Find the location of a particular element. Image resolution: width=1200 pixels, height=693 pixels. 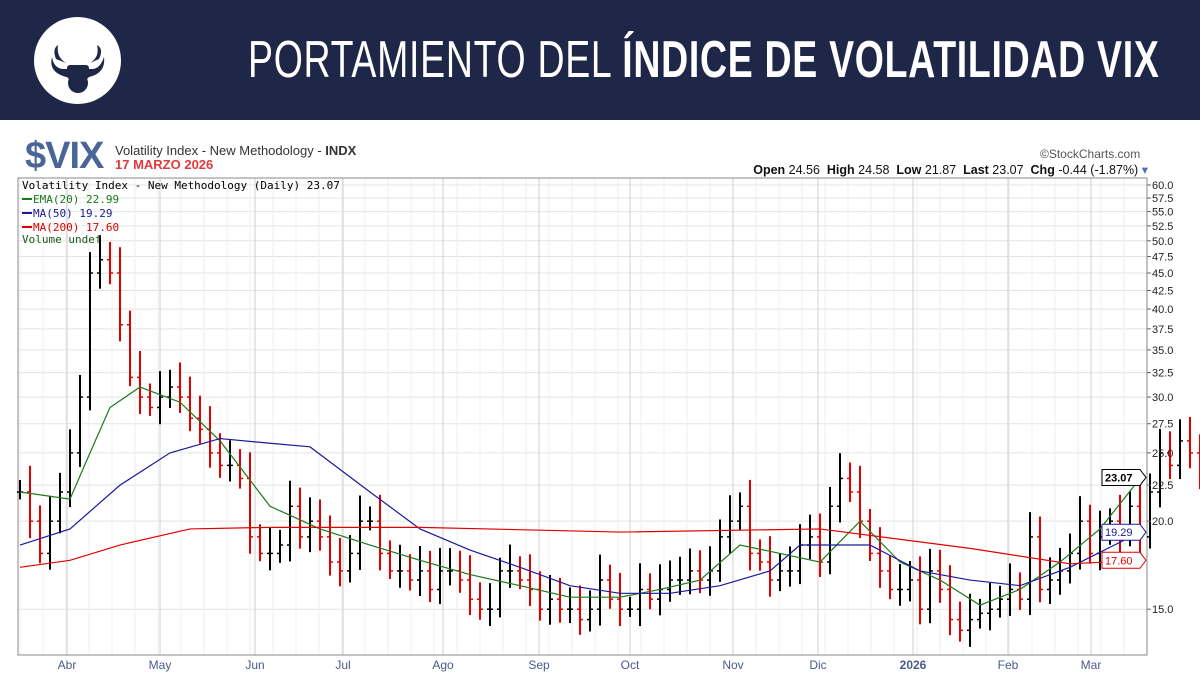

high-label: High is located at coordinates (840, 170).